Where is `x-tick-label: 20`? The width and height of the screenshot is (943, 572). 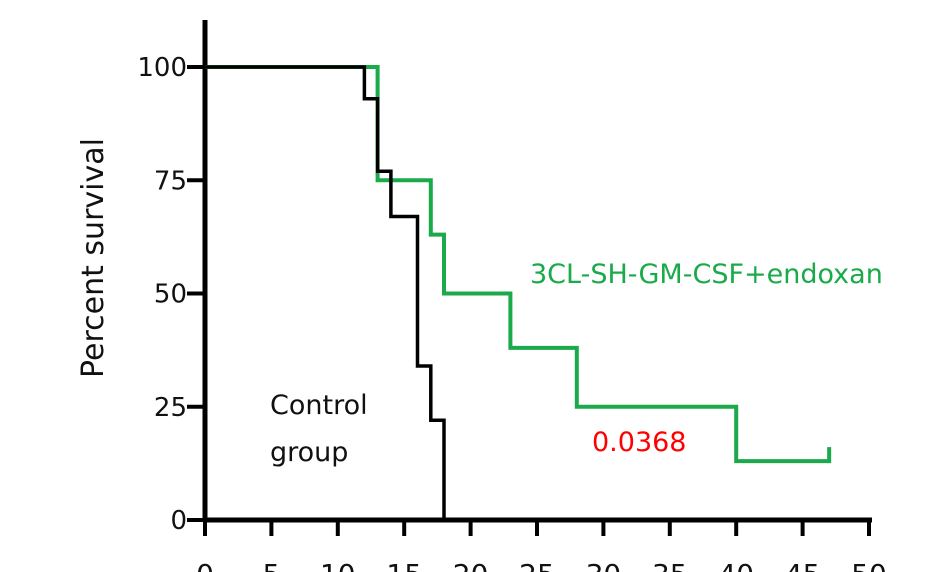
x-tick-label: 20 is located at coordinates (471, 565).